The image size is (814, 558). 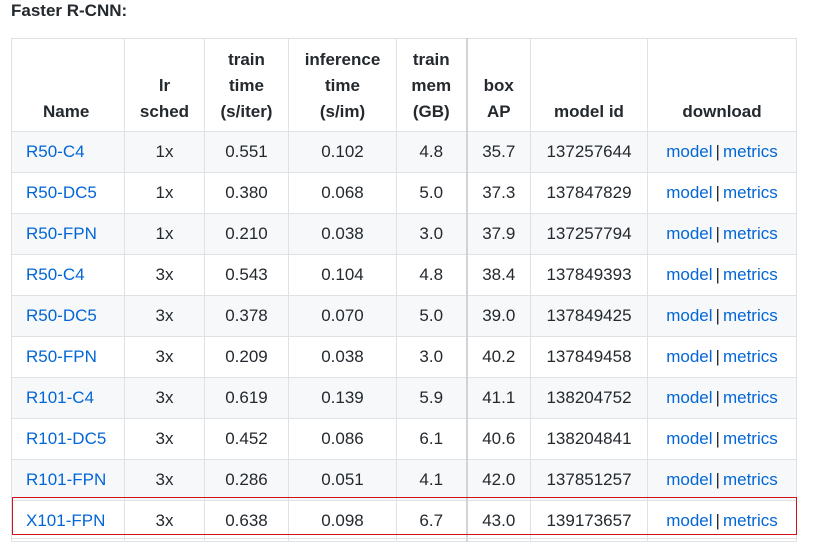 I want to click on column-header-train-mem: train mem (GB), so click(x=432, y=85).